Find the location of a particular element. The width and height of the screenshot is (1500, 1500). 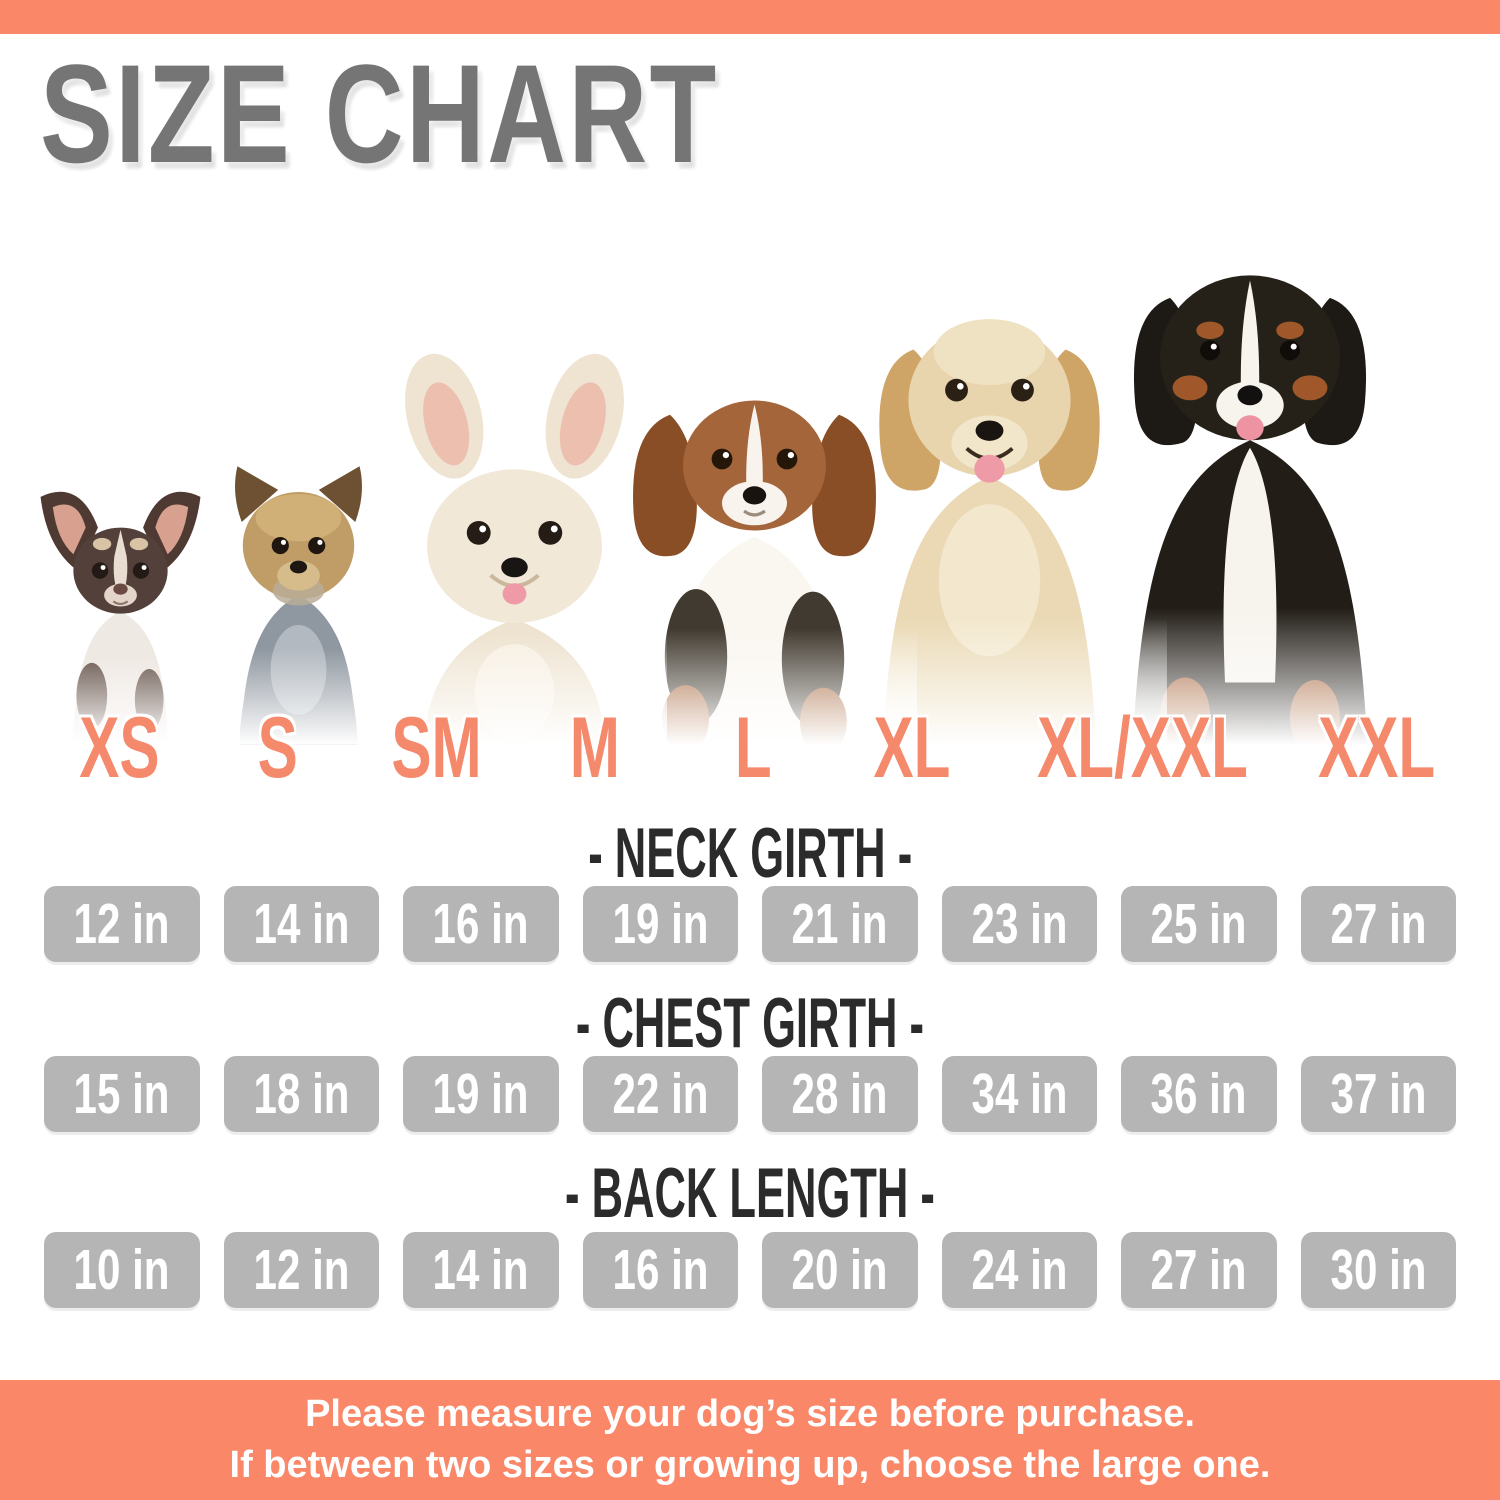

neck-girth-value-sm: 16 in is located at coordinates (481, 924).